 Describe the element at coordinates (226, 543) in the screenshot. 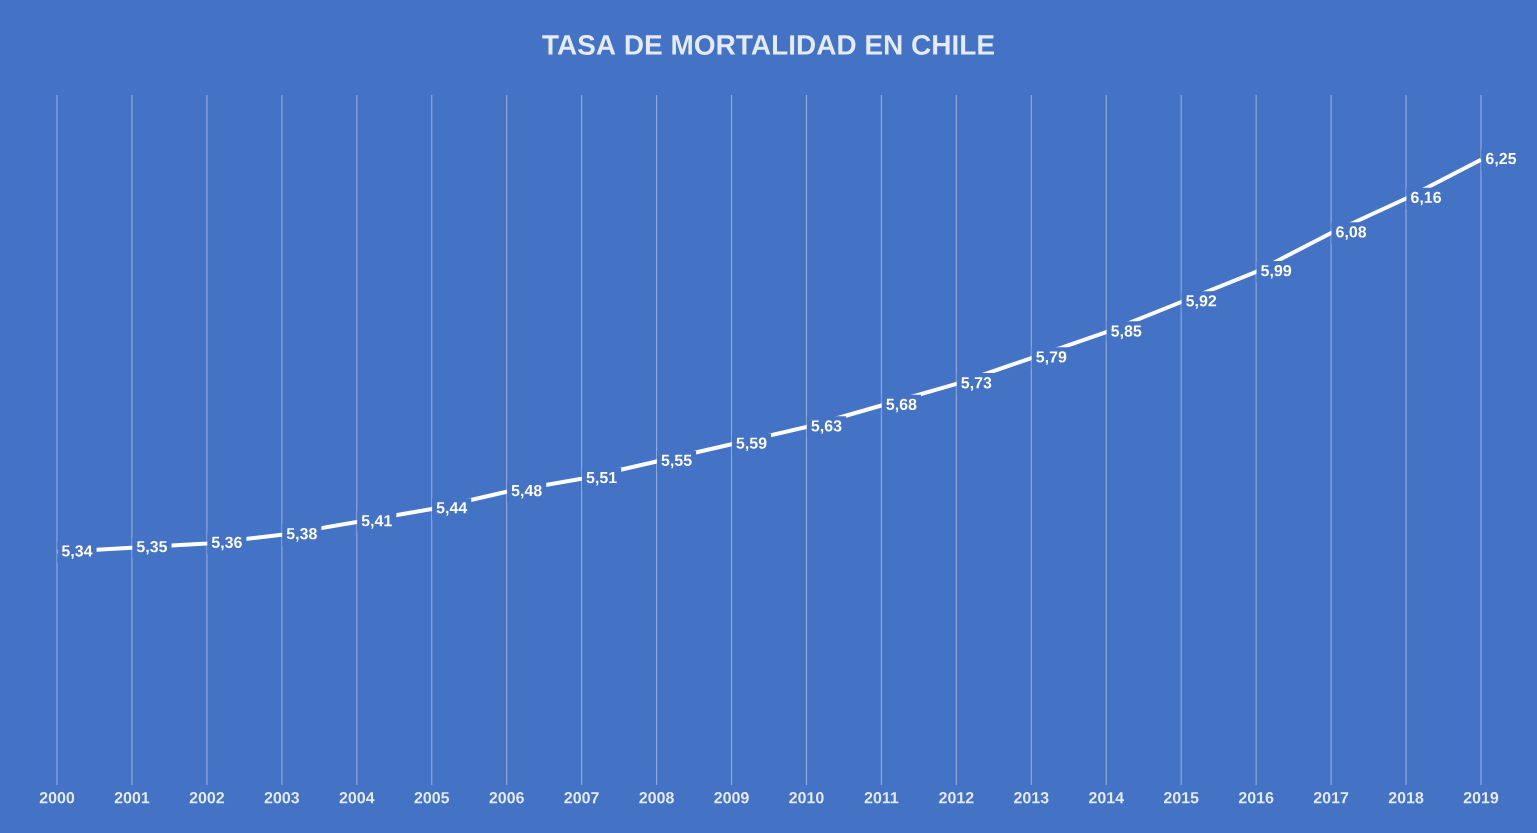

I see `data-label: 5,36` at that location.